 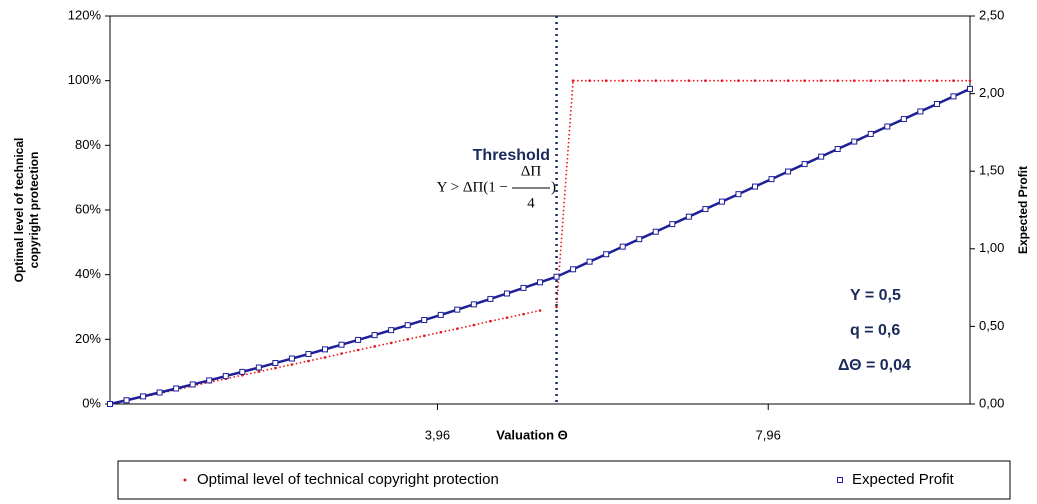 I want to click on y2-tick-label: 2,00, so click(x=991, y=92).